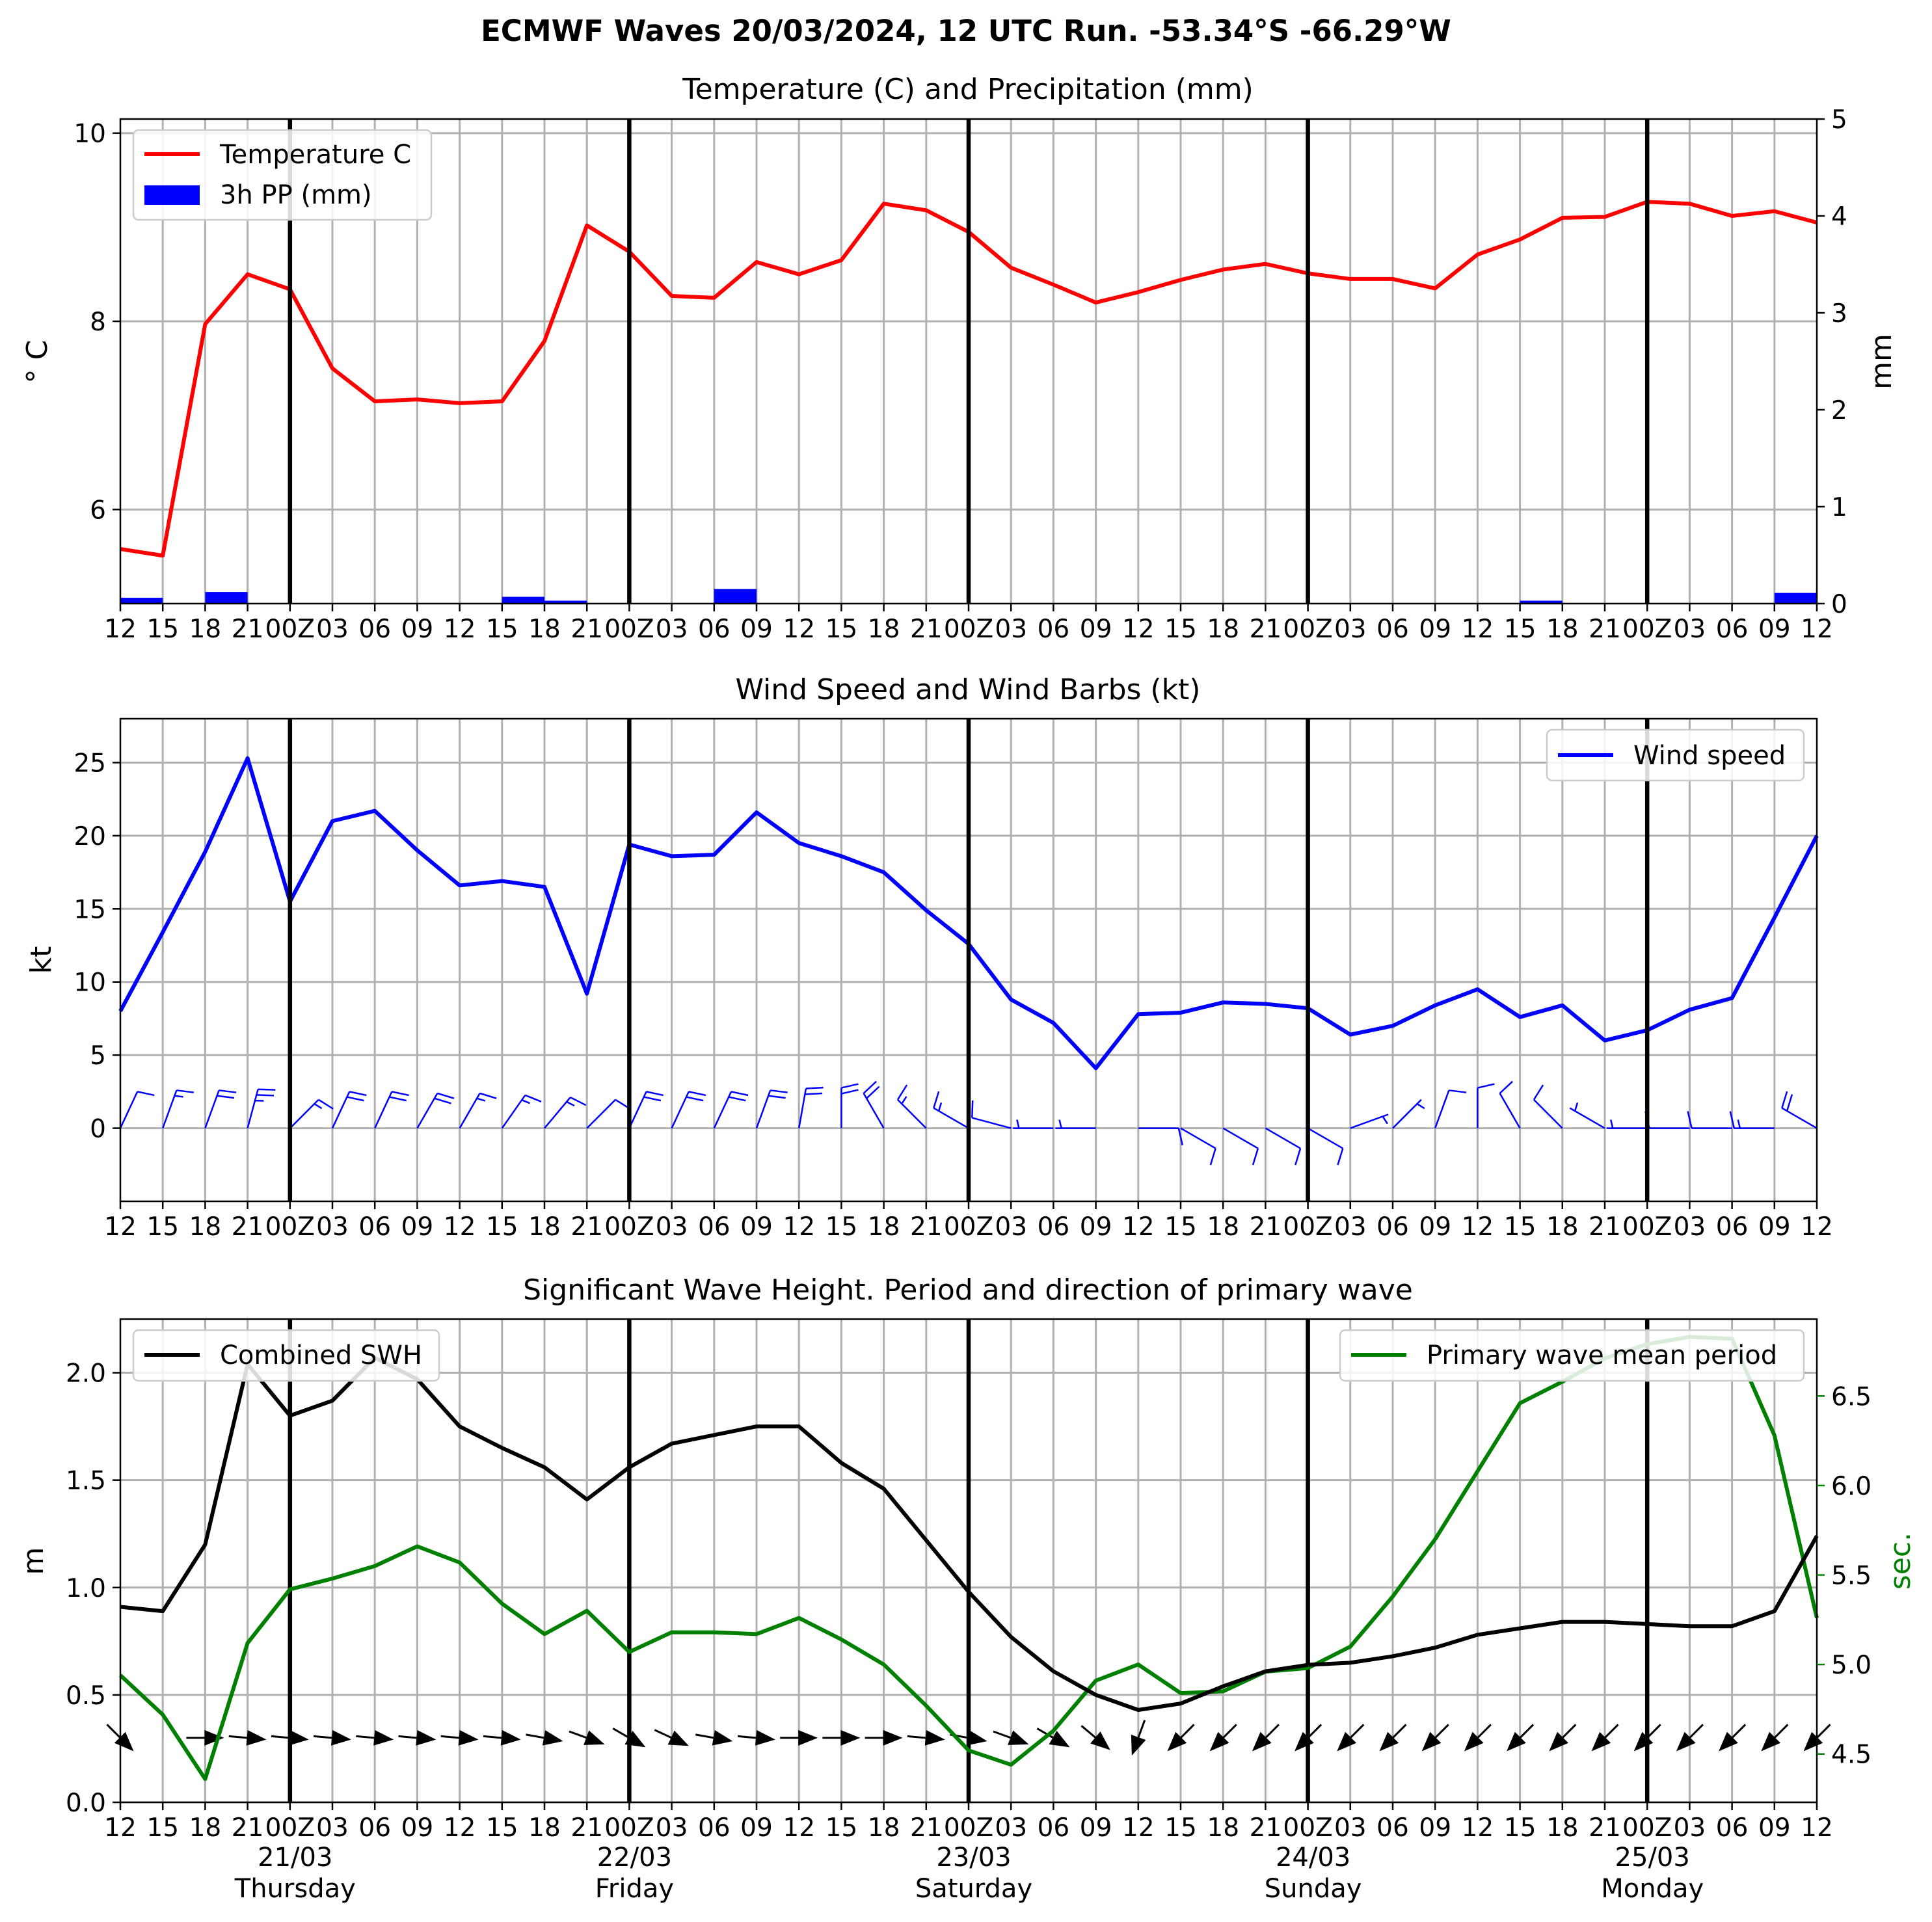 The height and width of the screenshot is (1922, 1932). I want to click on wave-period-axis-label: sec., so click(1900, 1561).